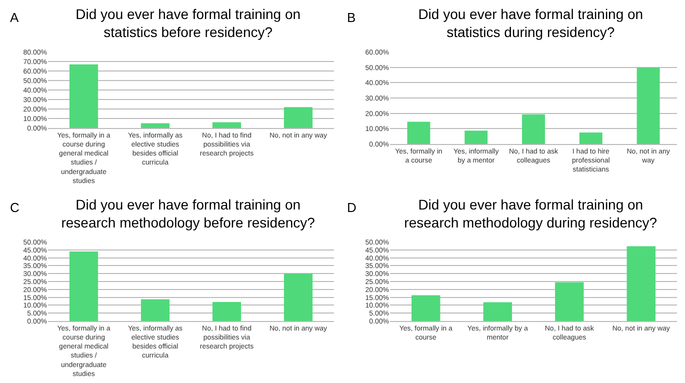 The height and width of the screenshot is (383, 685). What do you see at coordinates (15, 207) in the screenshot?
I see `text: C` at bounding box center [15, 207].